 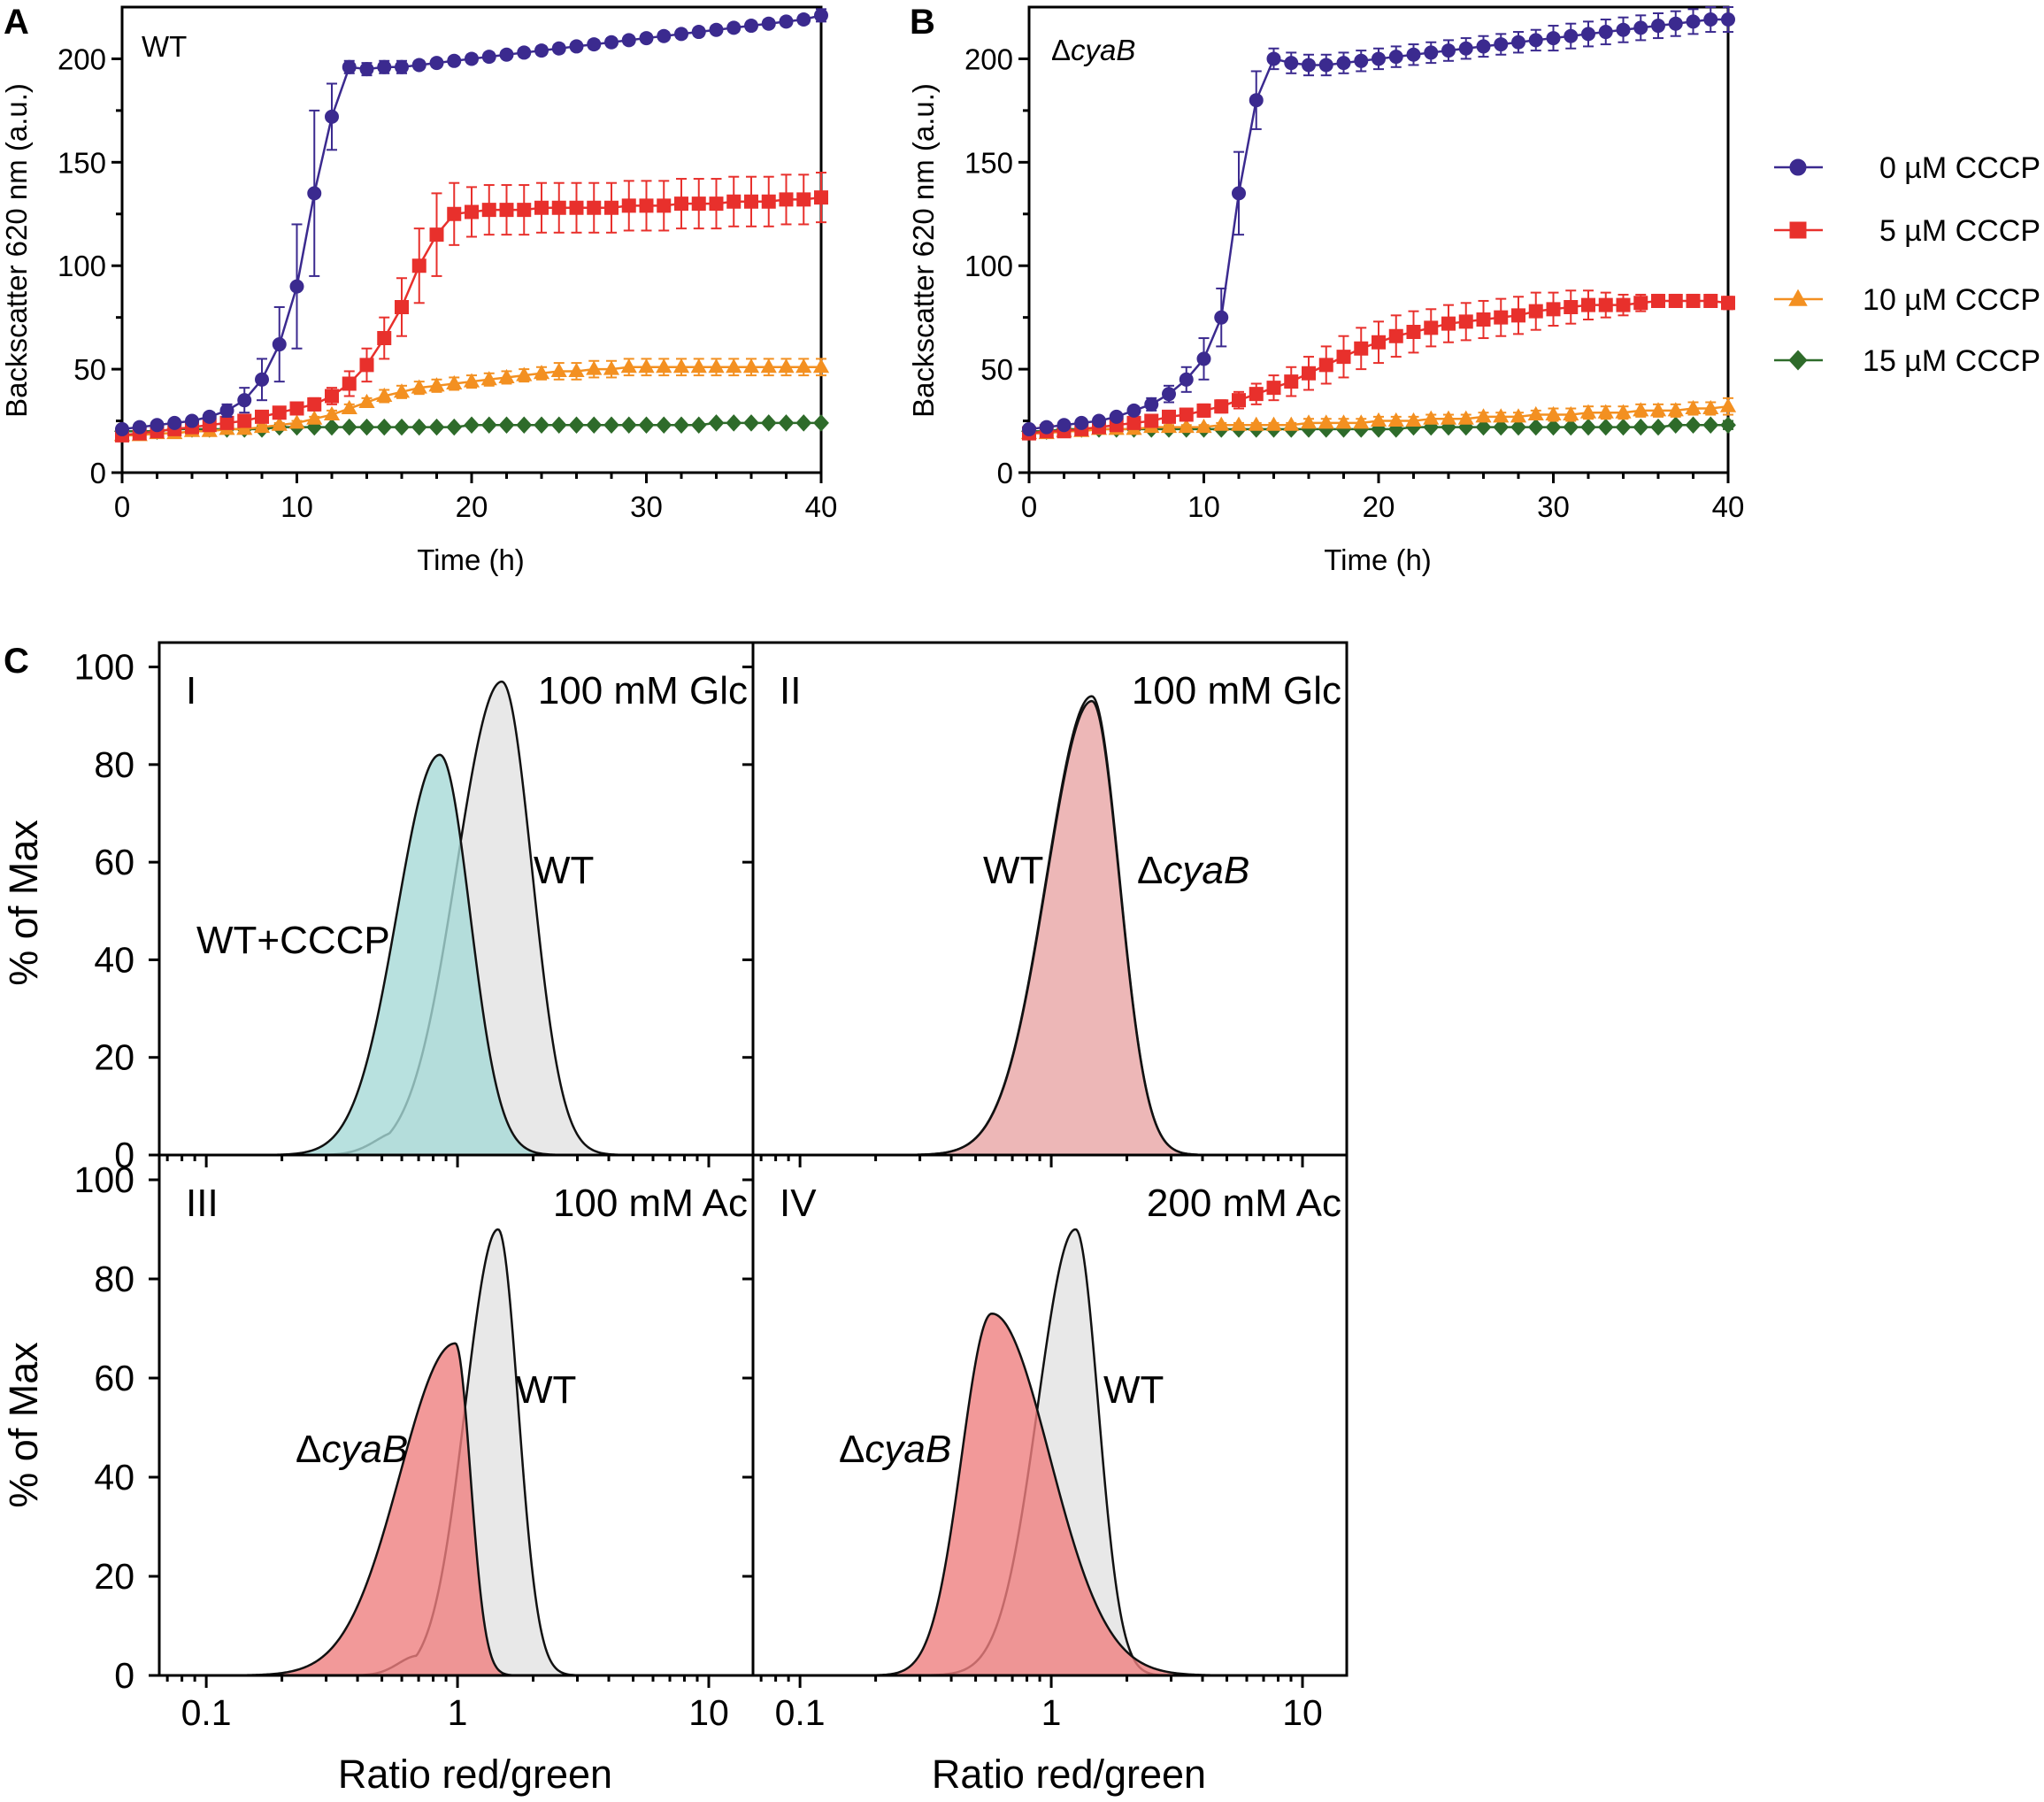 What do you see at coordinates (851, 1449) in the screenshot?
I see `label-delta: Δ` at bounding box center [851, 1449].